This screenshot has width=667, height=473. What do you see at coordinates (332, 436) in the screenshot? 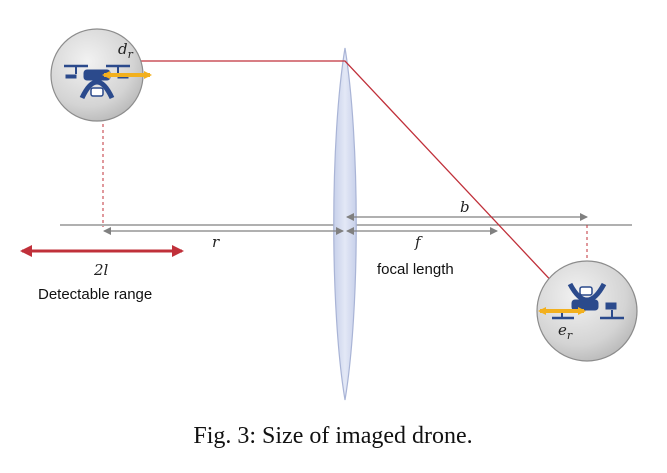
I see `figure-caption: Fig. 3: Size of imaged drone.` at bounding box center [332, 436].